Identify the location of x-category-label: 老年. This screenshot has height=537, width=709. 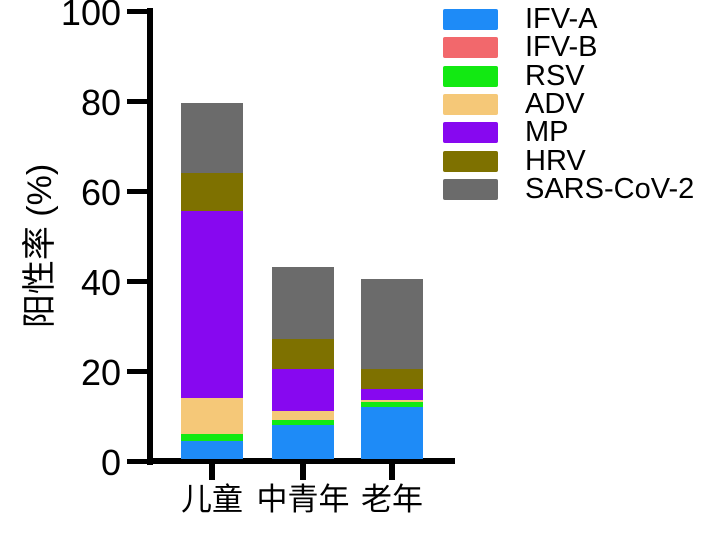
(392, 499).